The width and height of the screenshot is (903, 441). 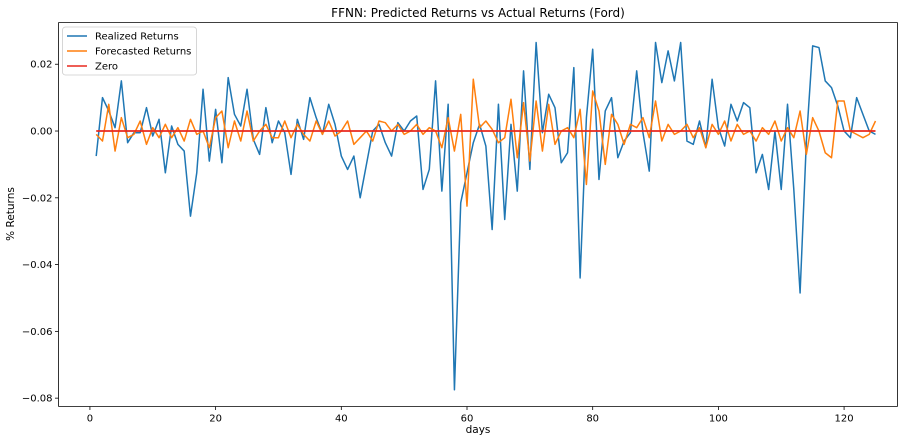 I want to click on legend-label-zero: Zero, so click(x=106, y=67).